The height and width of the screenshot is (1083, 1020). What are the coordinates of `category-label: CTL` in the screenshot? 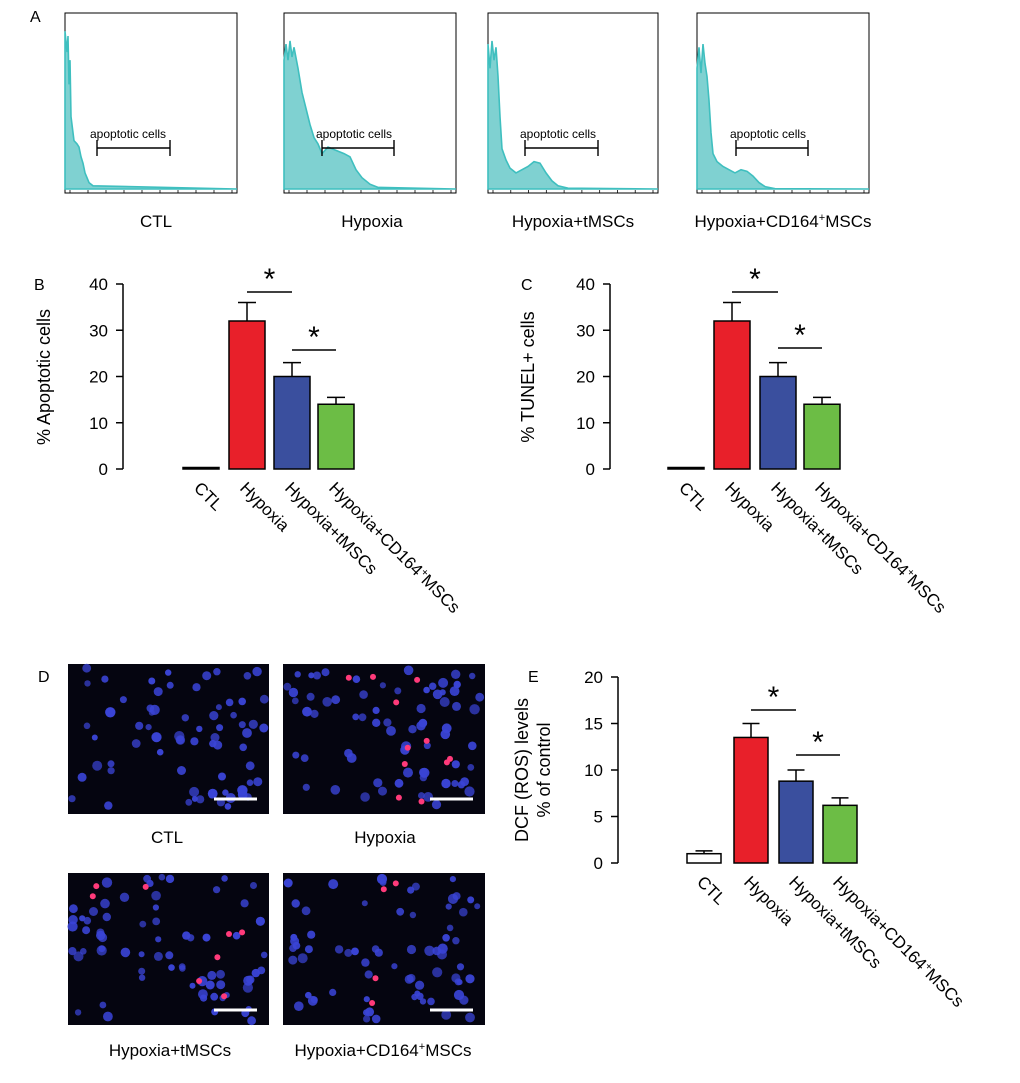 It's located at (208, 496).